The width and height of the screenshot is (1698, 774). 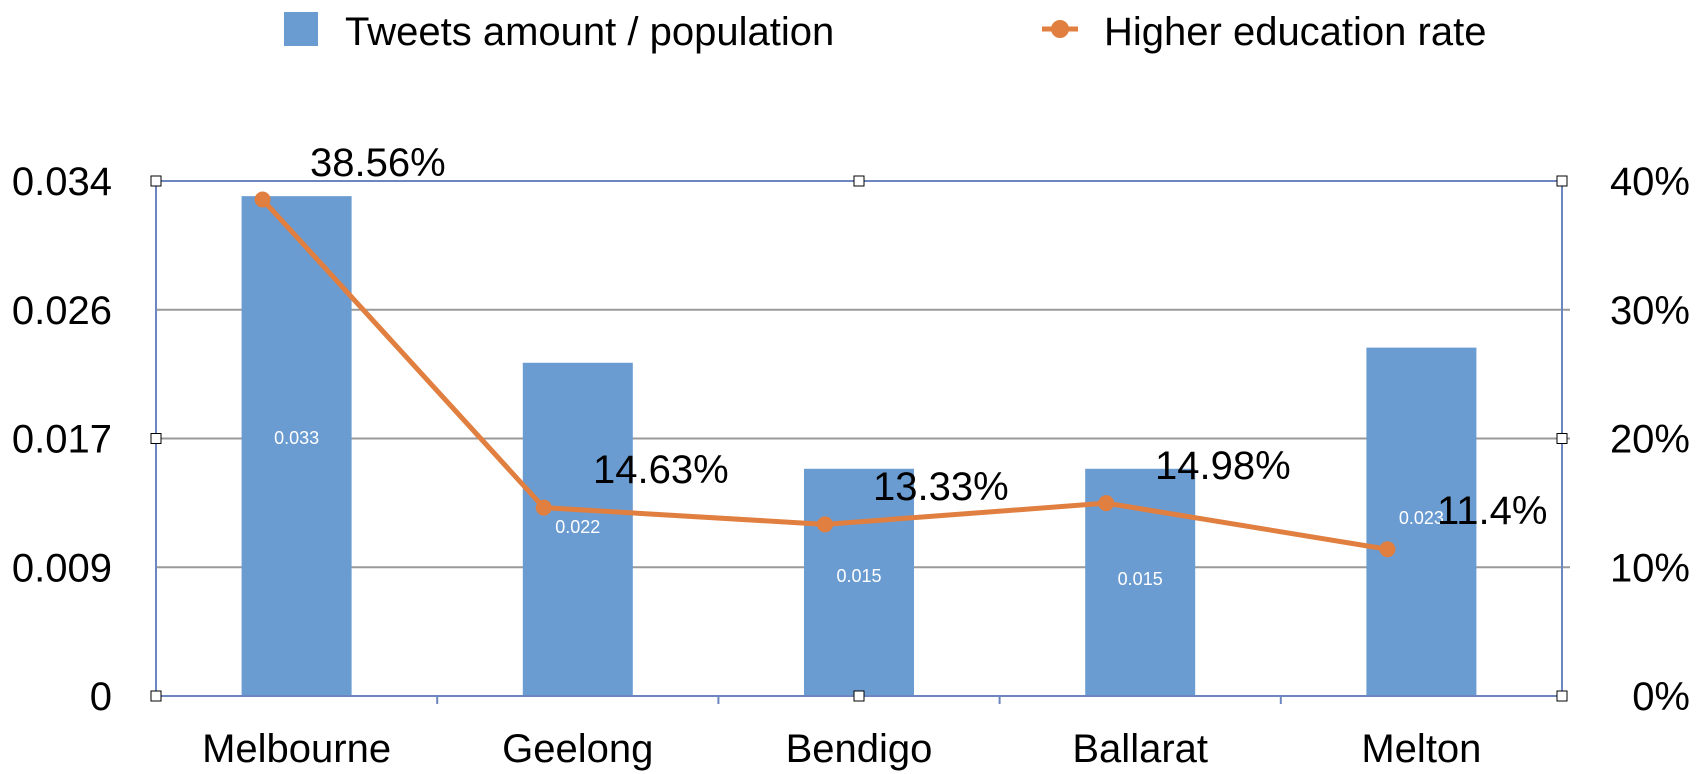 I want to click on line-value-label: 14.98%, so click(x=1223, y=466).